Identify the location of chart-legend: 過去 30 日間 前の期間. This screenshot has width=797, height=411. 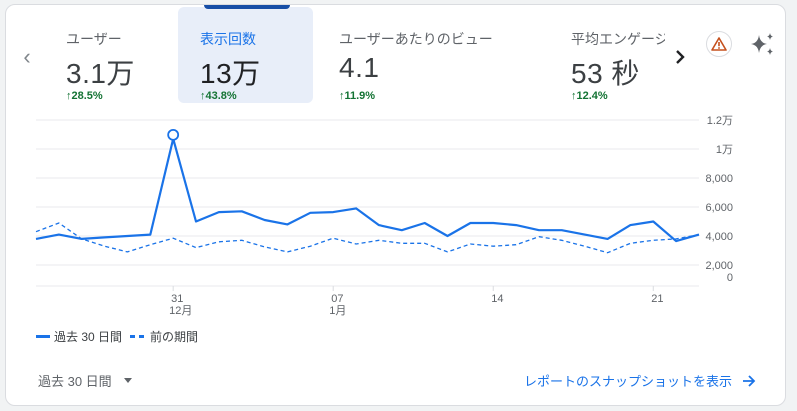
(117, 336).